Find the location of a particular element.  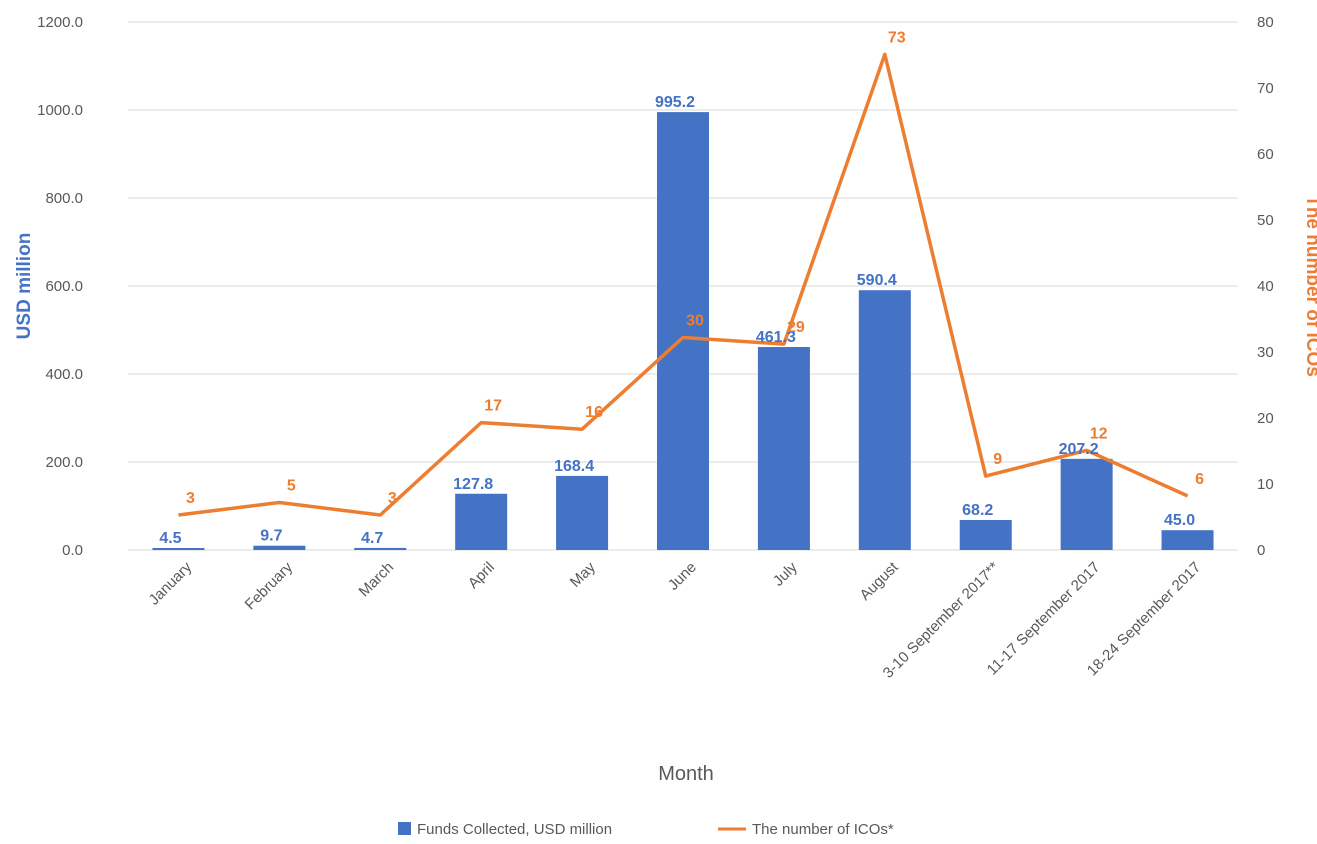

right-tick-label: 0 is located at coordinates (1261, 550).